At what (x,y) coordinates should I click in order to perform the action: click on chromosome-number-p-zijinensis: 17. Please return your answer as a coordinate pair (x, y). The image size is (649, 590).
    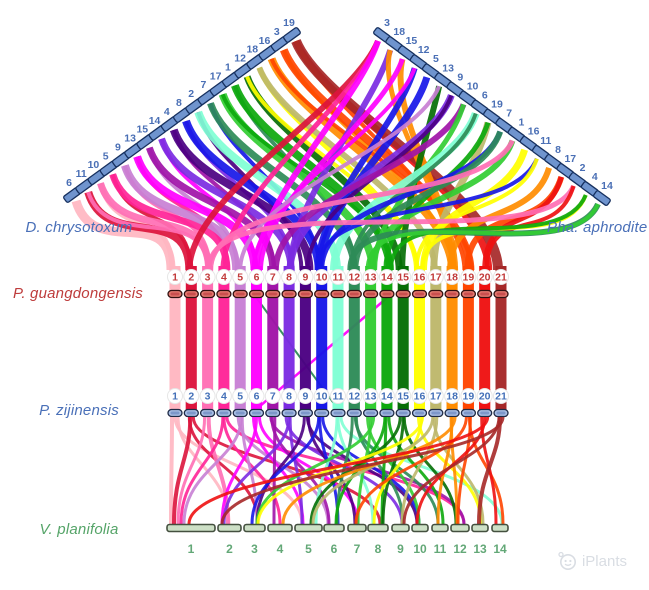
    Looking at the image, I should click on (436, 397).